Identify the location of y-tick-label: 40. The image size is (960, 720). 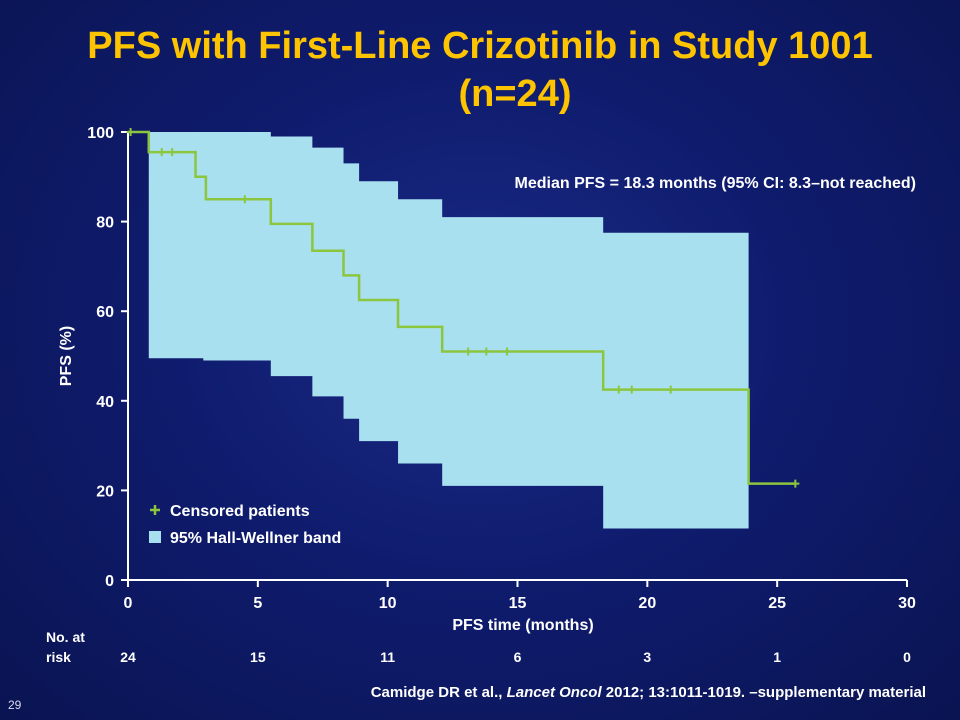
(105, 402).